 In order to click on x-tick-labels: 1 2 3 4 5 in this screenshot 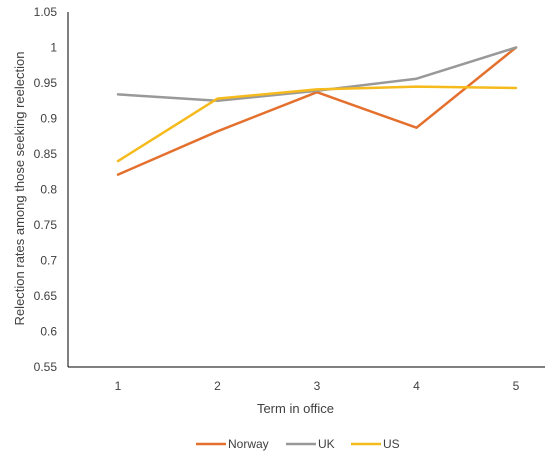, I will do `click(317, 386)`.